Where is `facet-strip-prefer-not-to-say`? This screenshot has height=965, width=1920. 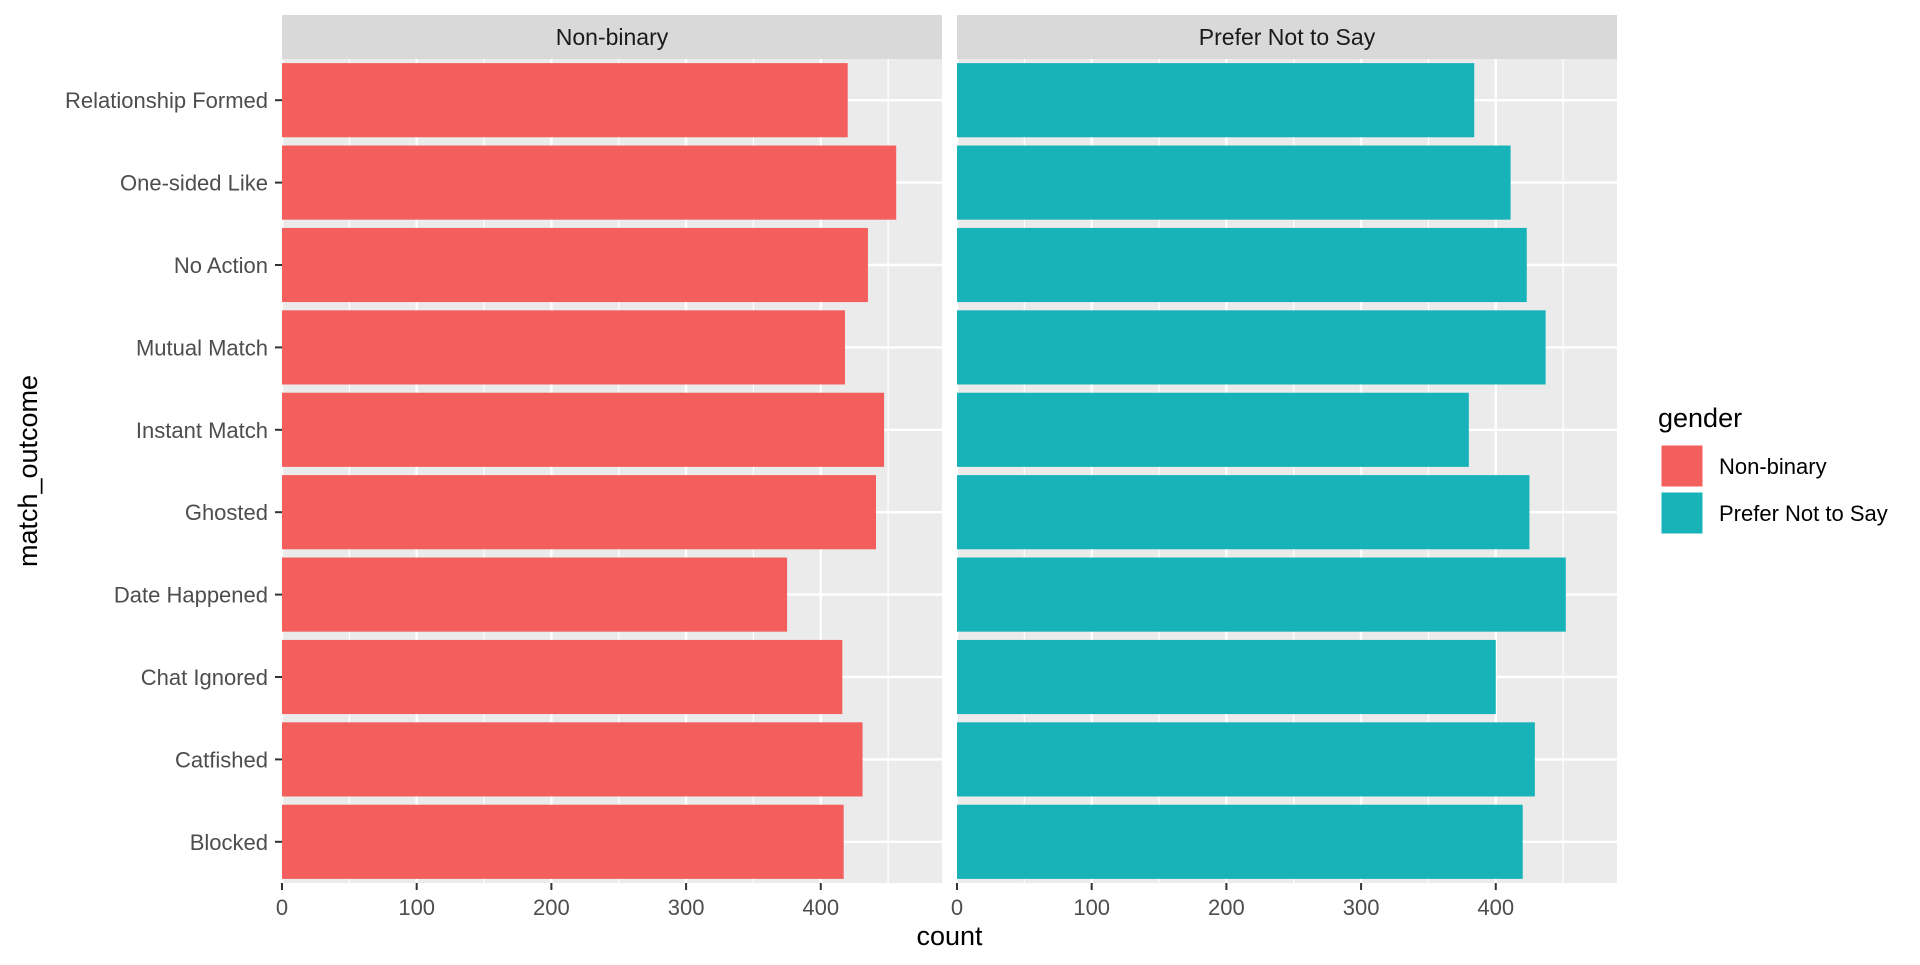 facet-strip-prefer-not-to-say is located at coordinates (1287, 37).